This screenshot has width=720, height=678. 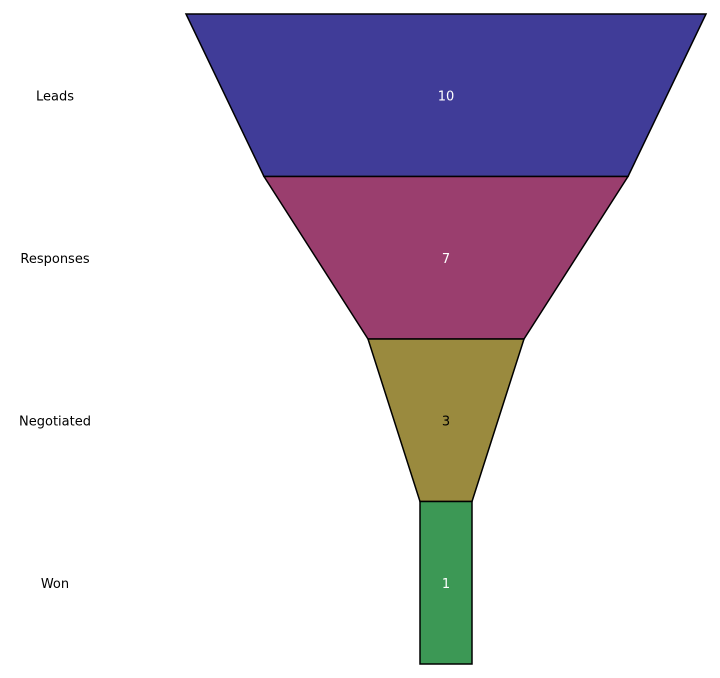 I want to click on funnel-segment-won, so click(x=446, y=582).